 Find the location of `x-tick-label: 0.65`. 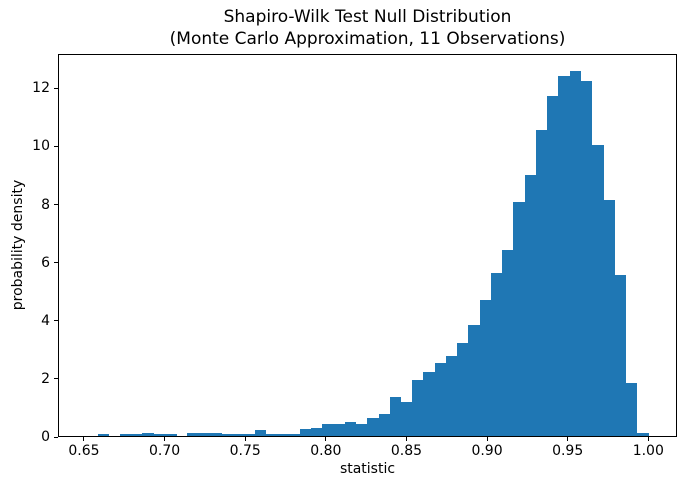

x-tick-label: 0.65 is located at coordinates (84, 451).